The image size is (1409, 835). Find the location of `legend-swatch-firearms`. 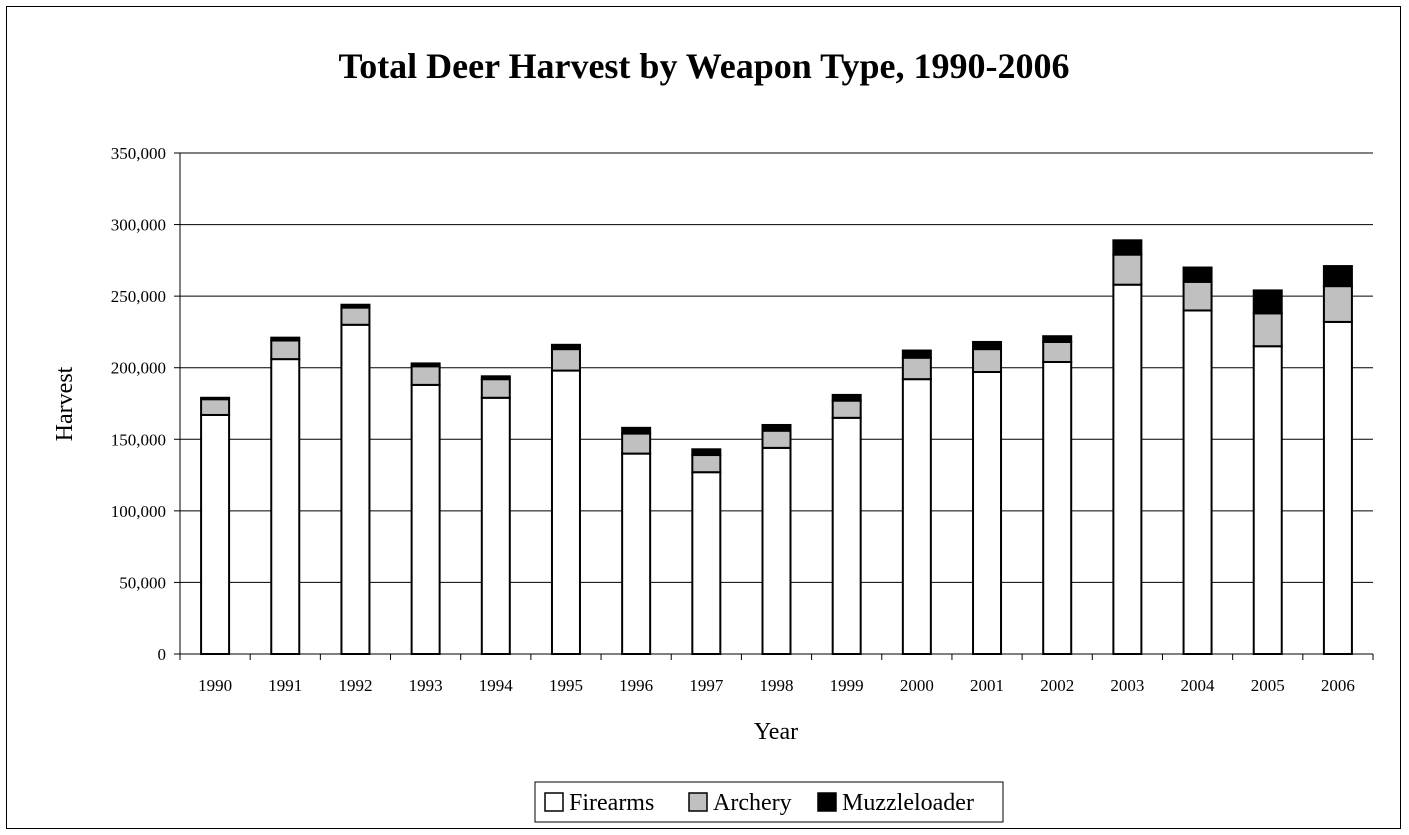

legend-swatch-firearms is located at coordinates (554, 802).